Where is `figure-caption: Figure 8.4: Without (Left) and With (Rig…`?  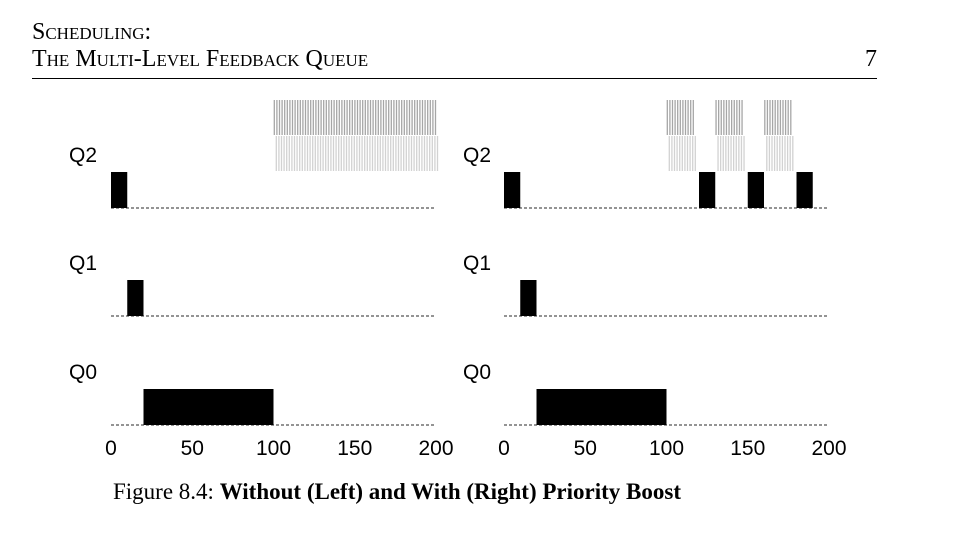 figure-caption: Figure 8.4: Without (Left) and With (Rig… is located at coordinates (397, 491).